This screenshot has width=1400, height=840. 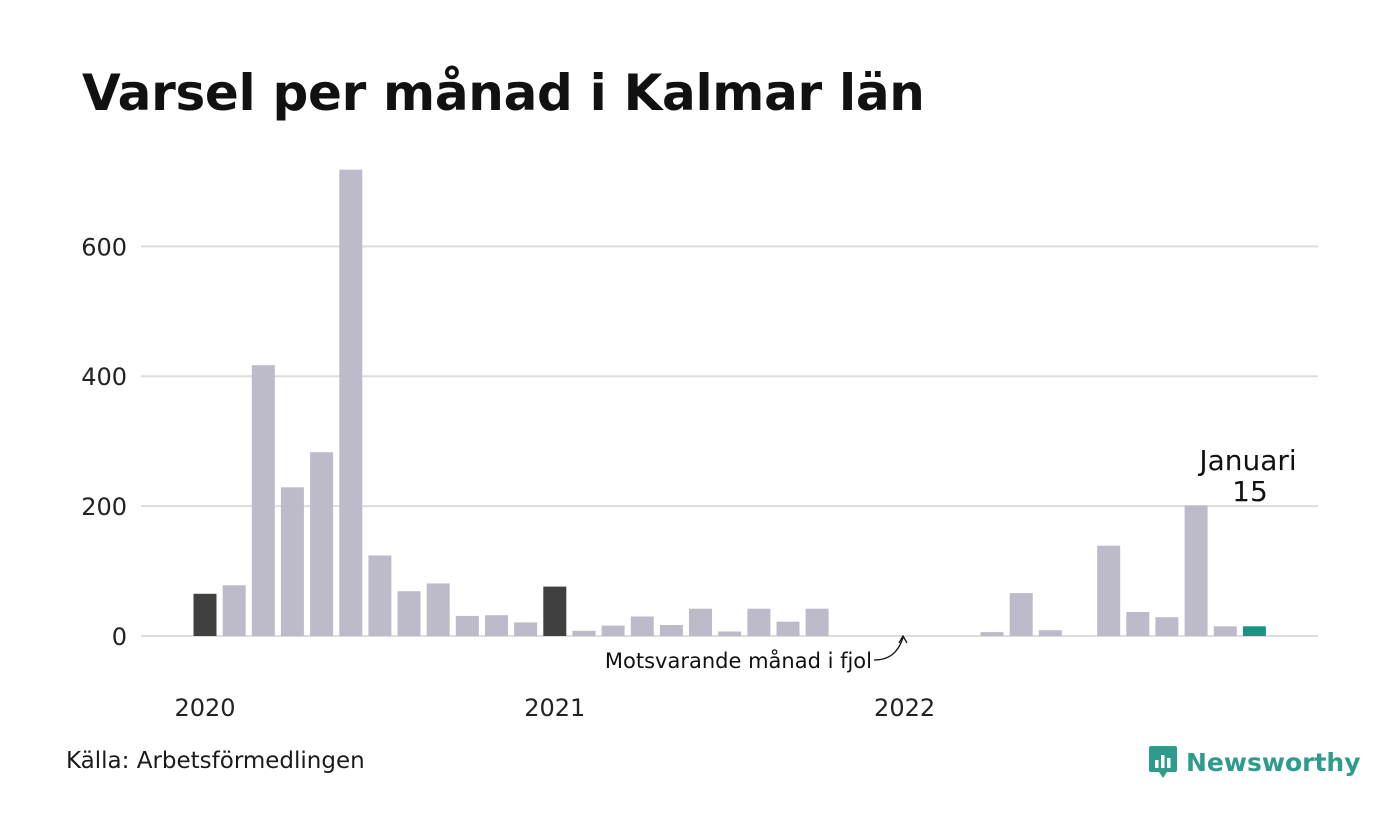 What do you see at coordinates (104, 247) in the screenshot?
I see `y-tick-label: 600` at bounding box center [104, 247].